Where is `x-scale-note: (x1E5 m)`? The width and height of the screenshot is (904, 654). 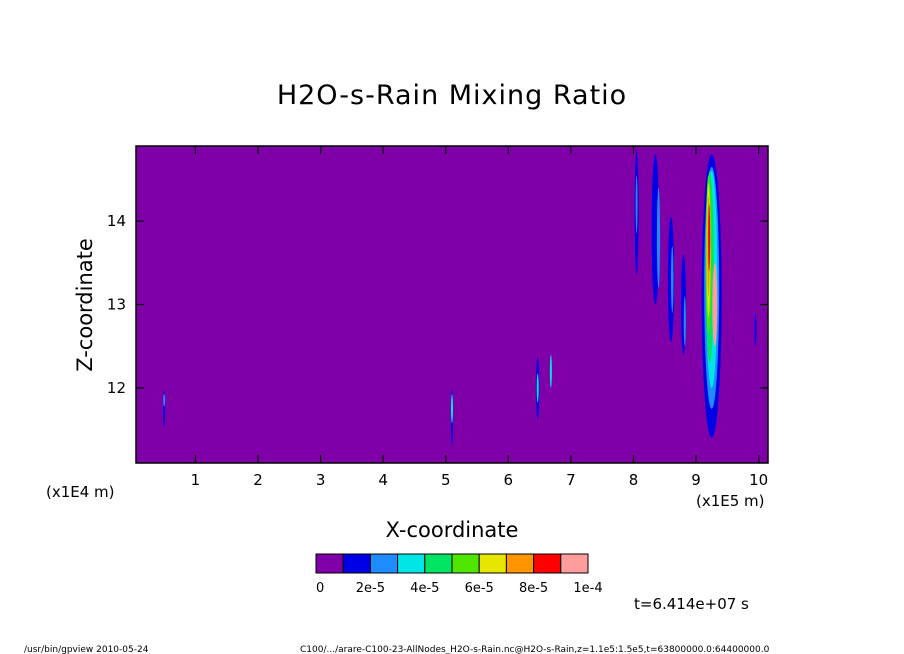 x-scale-note: (x1E5 m) is located at coordinates (730, 501).